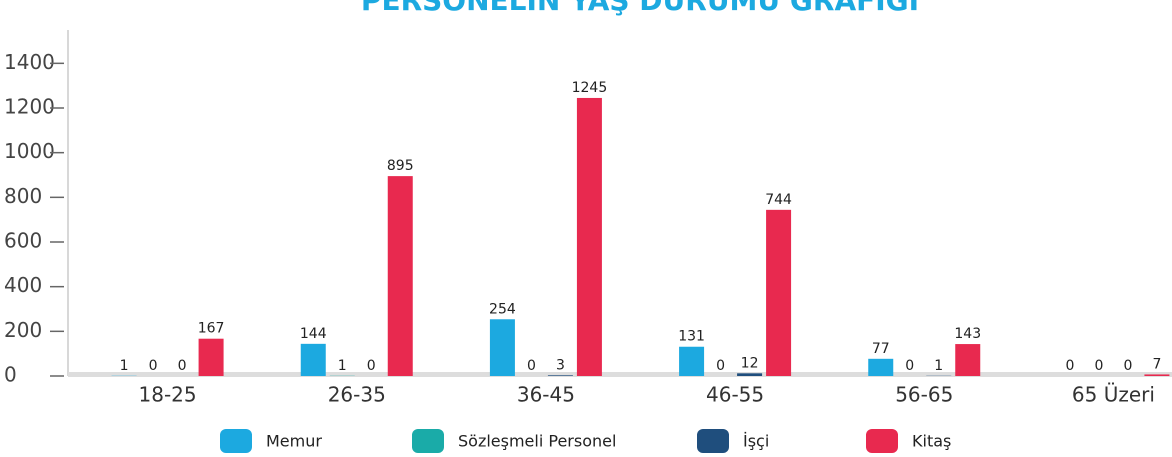  Describe the element at coordinates (778, 200) in the screenshot. I see `value-label: 744` at that location.